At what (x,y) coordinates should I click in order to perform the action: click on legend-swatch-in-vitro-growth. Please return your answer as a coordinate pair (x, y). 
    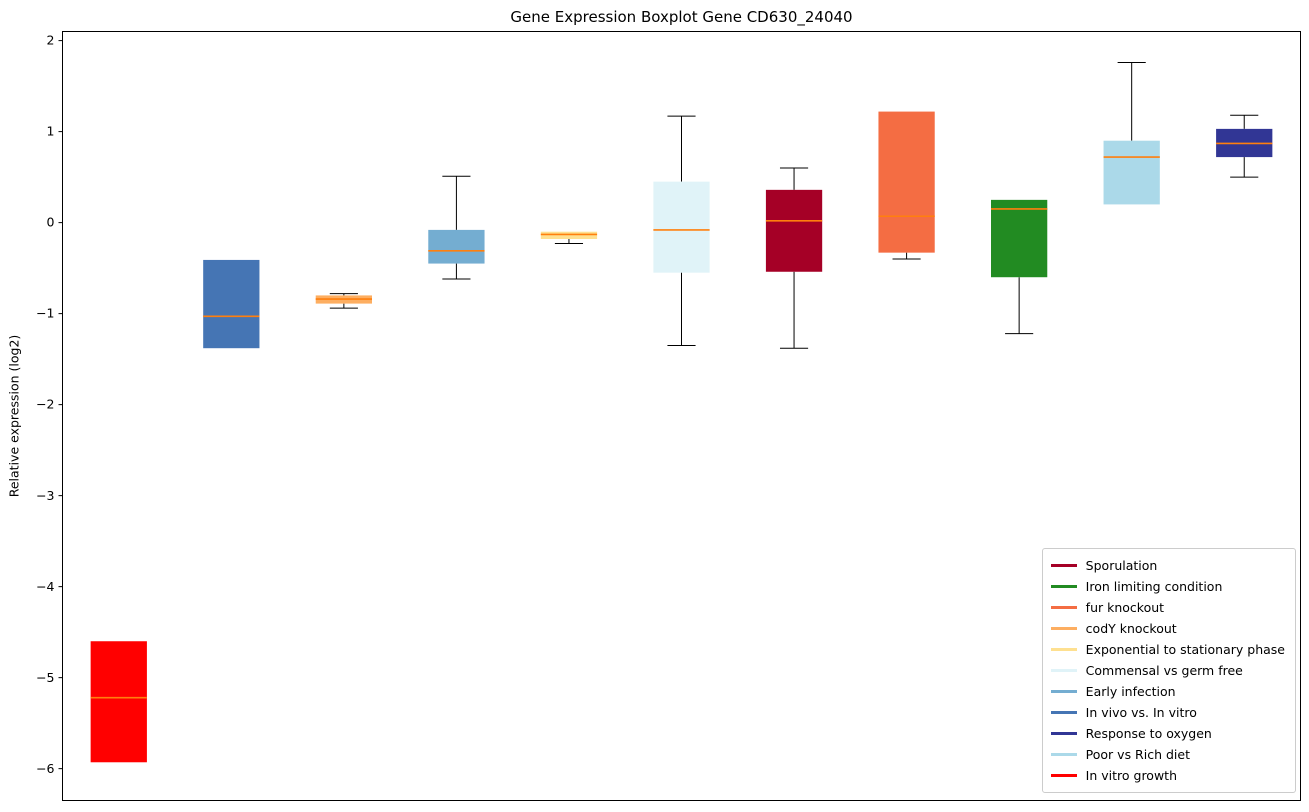
    Looking at the image, I should click on (1063, 775).